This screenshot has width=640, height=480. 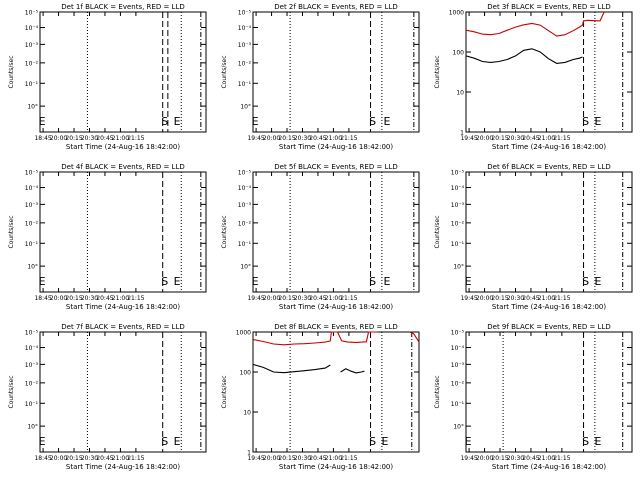 I want to click on panel-title: Det 3f BLACK = Events, RED = LLD, so click(x=548, y=7).